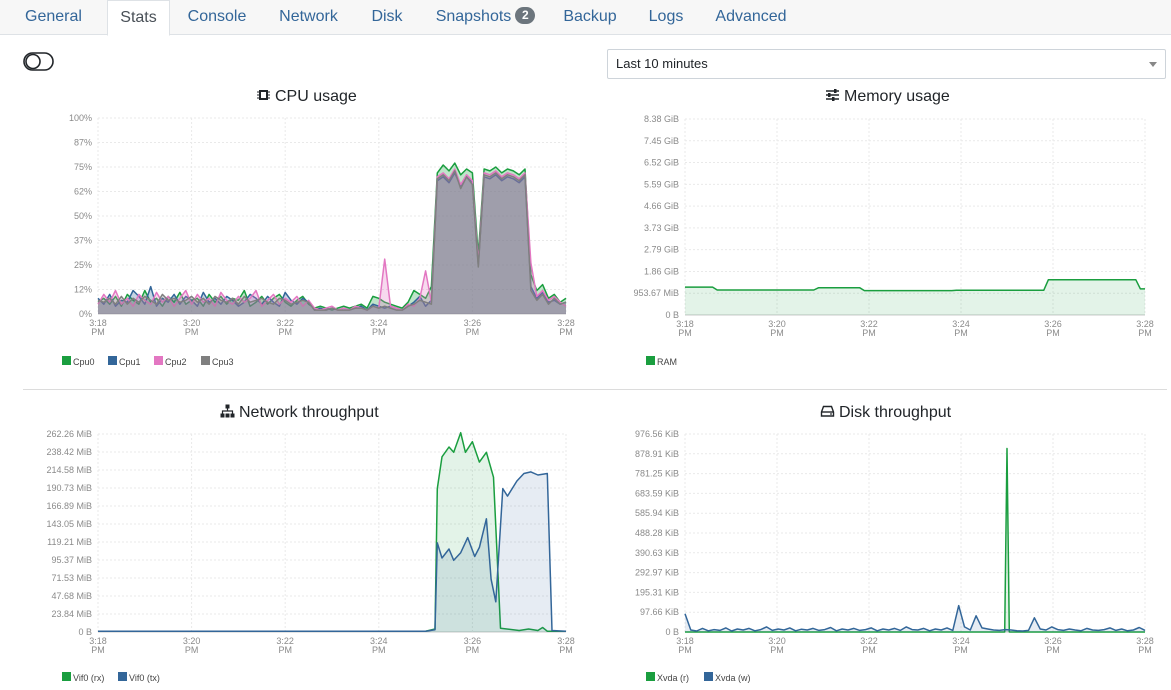  Describe the element at coordinates (71, 560) in the screenshot. I see `y-tick-label: 95.37 MiB` at that location.